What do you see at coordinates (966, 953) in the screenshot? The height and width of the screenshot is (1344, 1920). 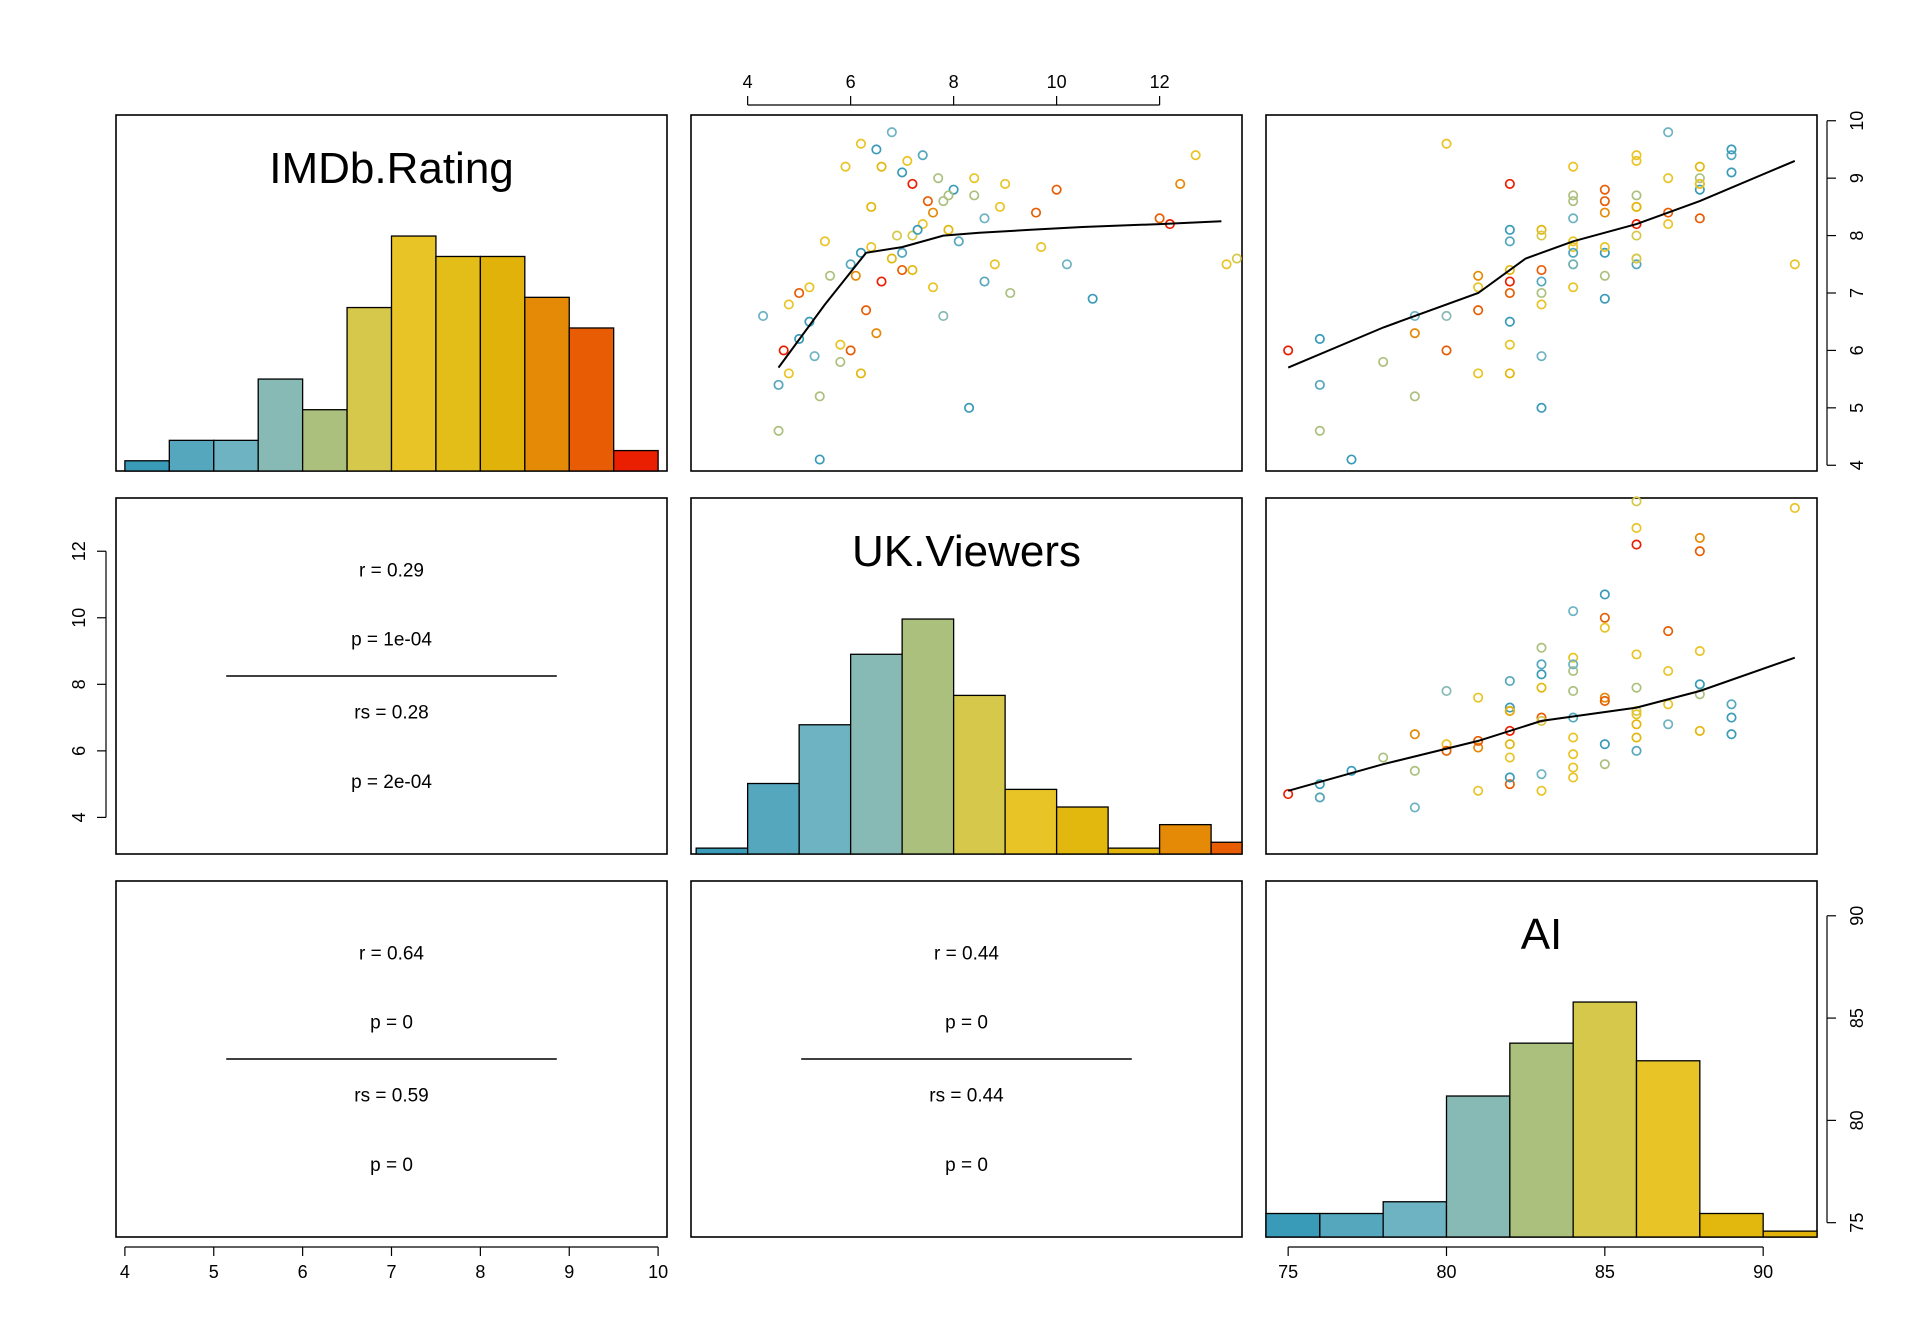 I see `pearson-r: r = 0.44` at bounding box center [966, 953].